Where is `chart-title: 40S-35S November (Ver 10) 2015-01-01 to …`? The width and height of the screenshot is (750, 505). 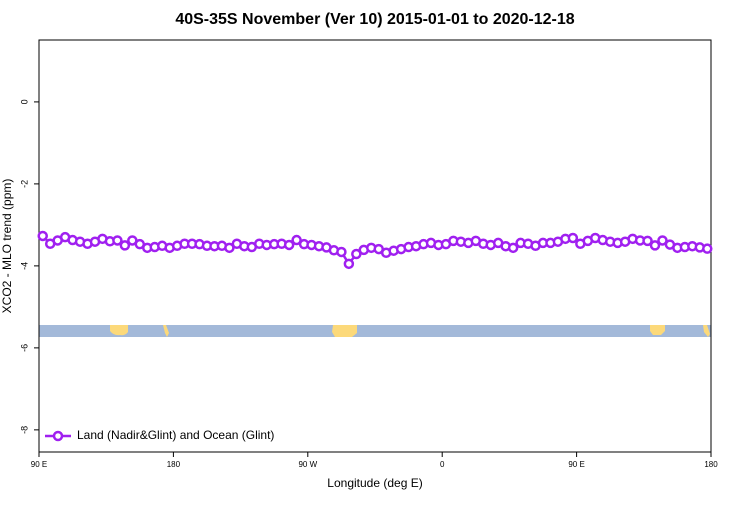 chart-title: 40S-35S November (Ver 10) 2015-01-01 to … is located at coordinates (374, 19).